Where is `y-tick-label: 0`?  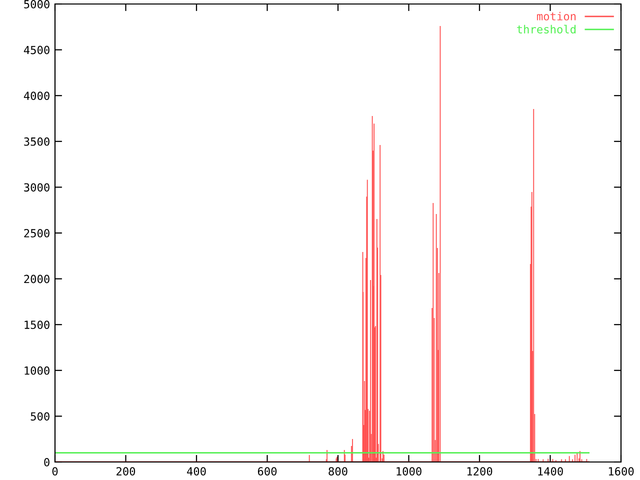
y-tick-label: 0 is located at coordinates (47, 462).